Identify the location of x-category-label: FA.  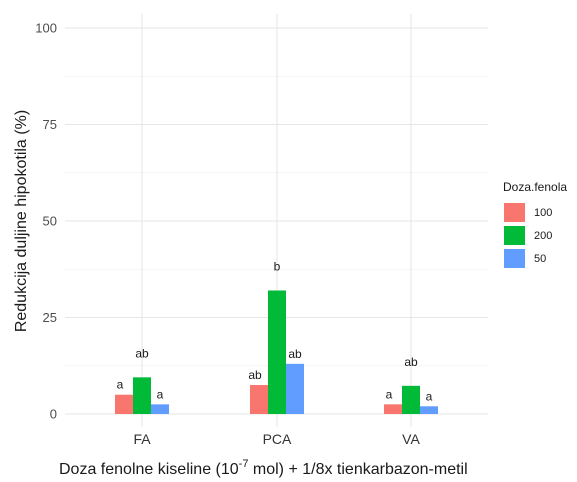
(142, 439).